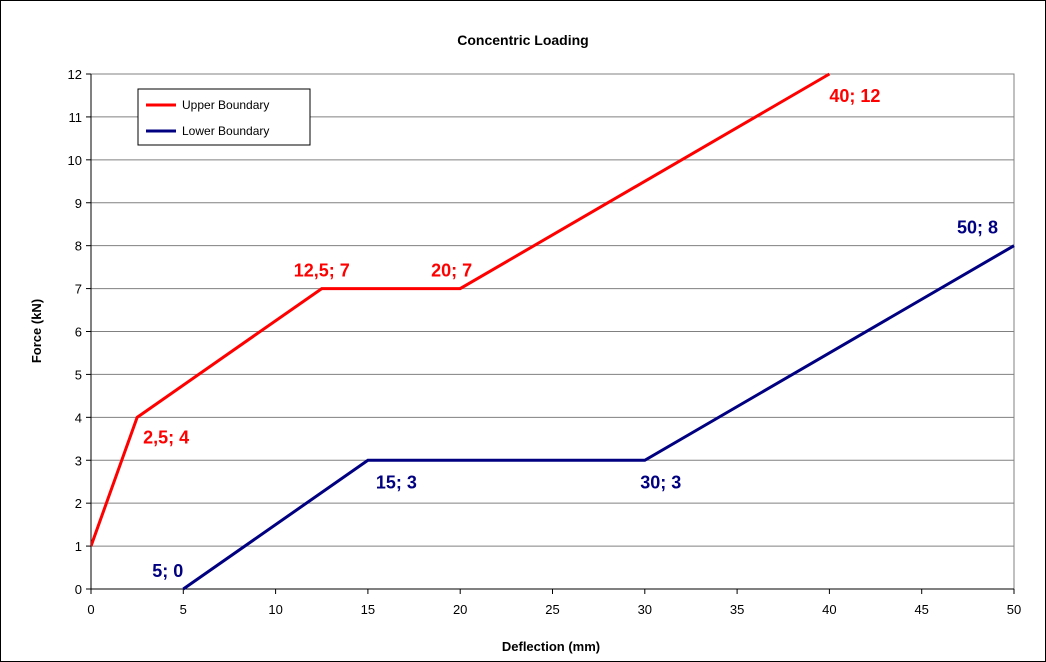 The image size is (1046, 662). I want to click on y-axis-title: Force (kN), so click(36, 331).